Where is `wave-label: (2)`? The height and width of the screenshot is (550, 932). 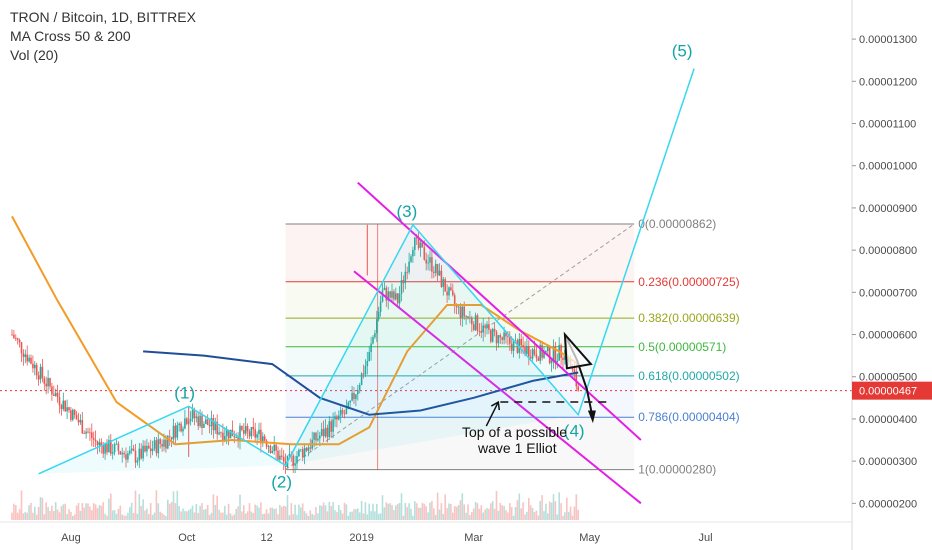
wave-label: (2) is located at coordinates (281, 481).